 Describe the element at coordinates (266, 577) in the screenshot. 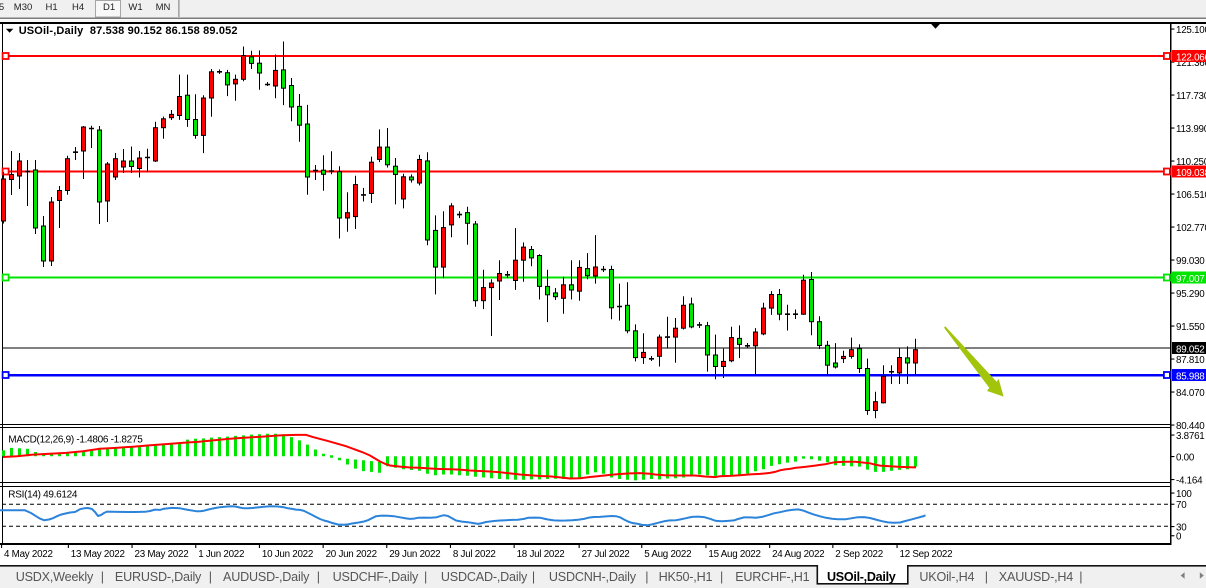

I see `svg-text: AUDUSD-,Daily` at that location.